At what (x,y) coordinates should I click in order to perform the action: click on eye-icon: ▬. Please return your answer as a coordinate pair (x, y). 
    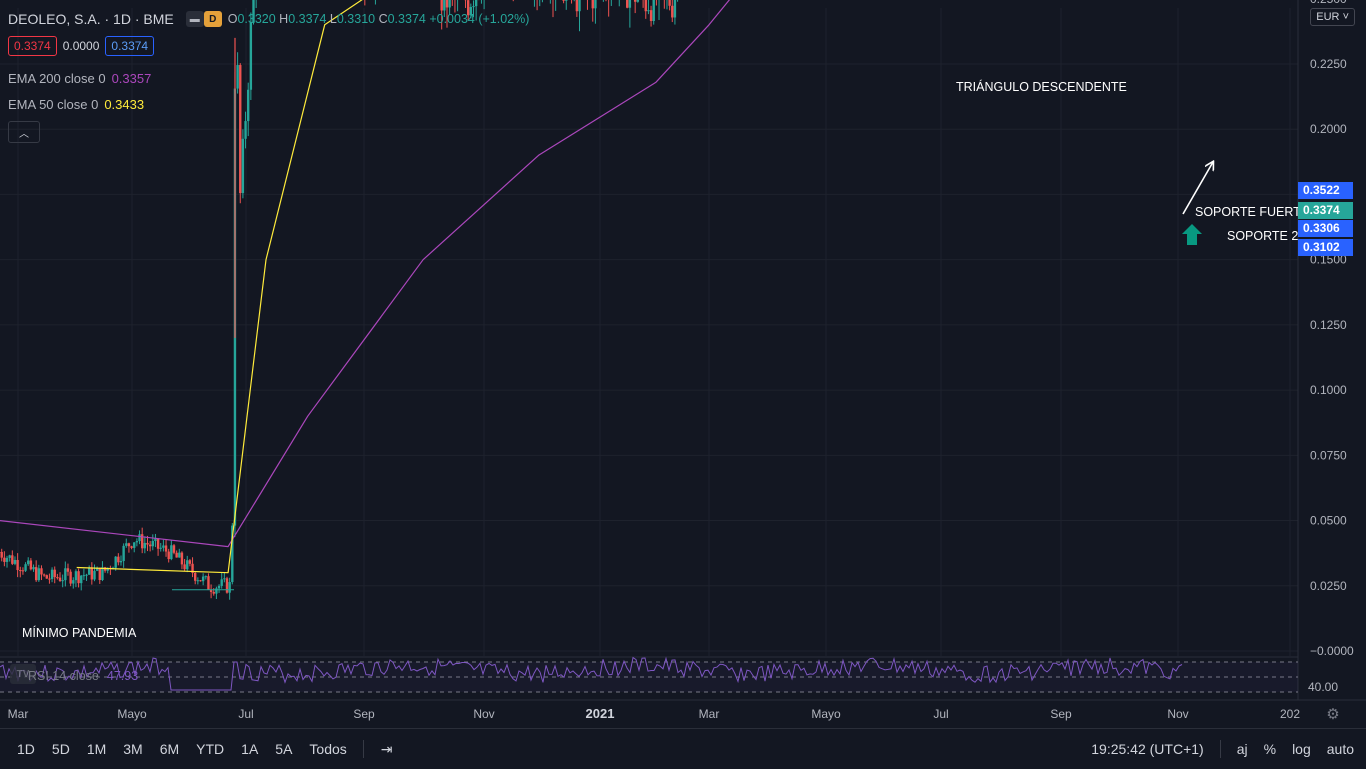
    Looking at the image, I should click on (195, 19).